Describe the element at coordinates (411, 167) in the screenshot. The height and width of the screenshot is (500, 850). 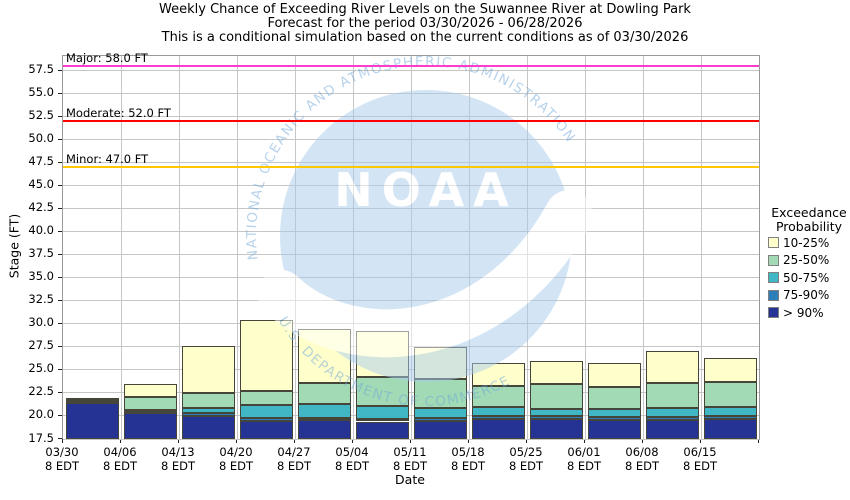
I see `minor-threshold-line` at that location.